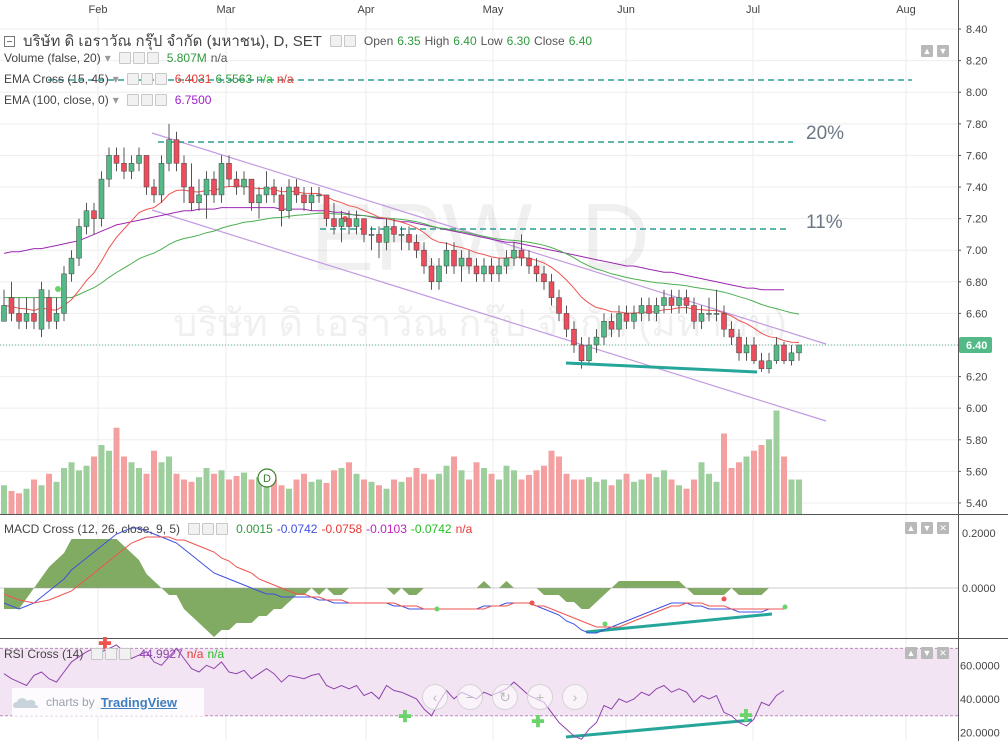  Describe the element at coordinates (661, 367) in the screenshot. I see `price-divergence-line` at that location.